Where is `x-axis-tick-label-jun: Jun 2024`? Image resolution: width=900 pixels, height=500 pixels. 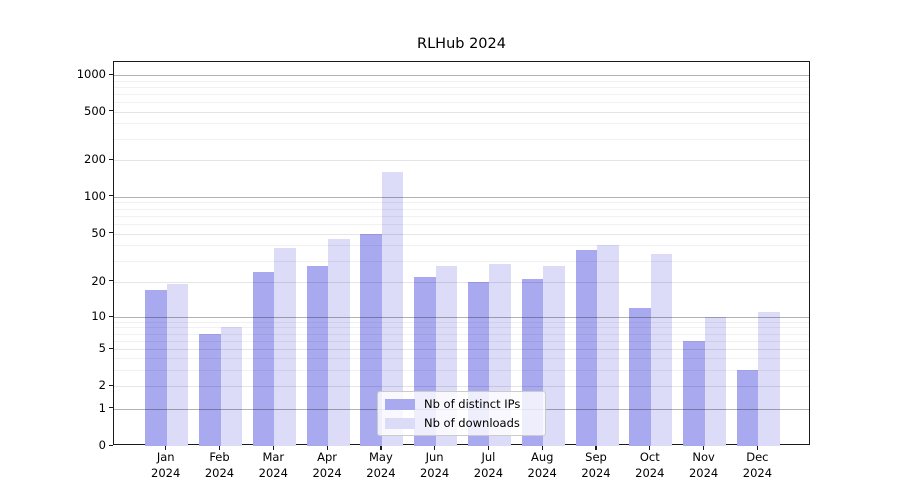
x-axis-tick-label-jun: Jun 2024 is located at coordinates (434, 465).